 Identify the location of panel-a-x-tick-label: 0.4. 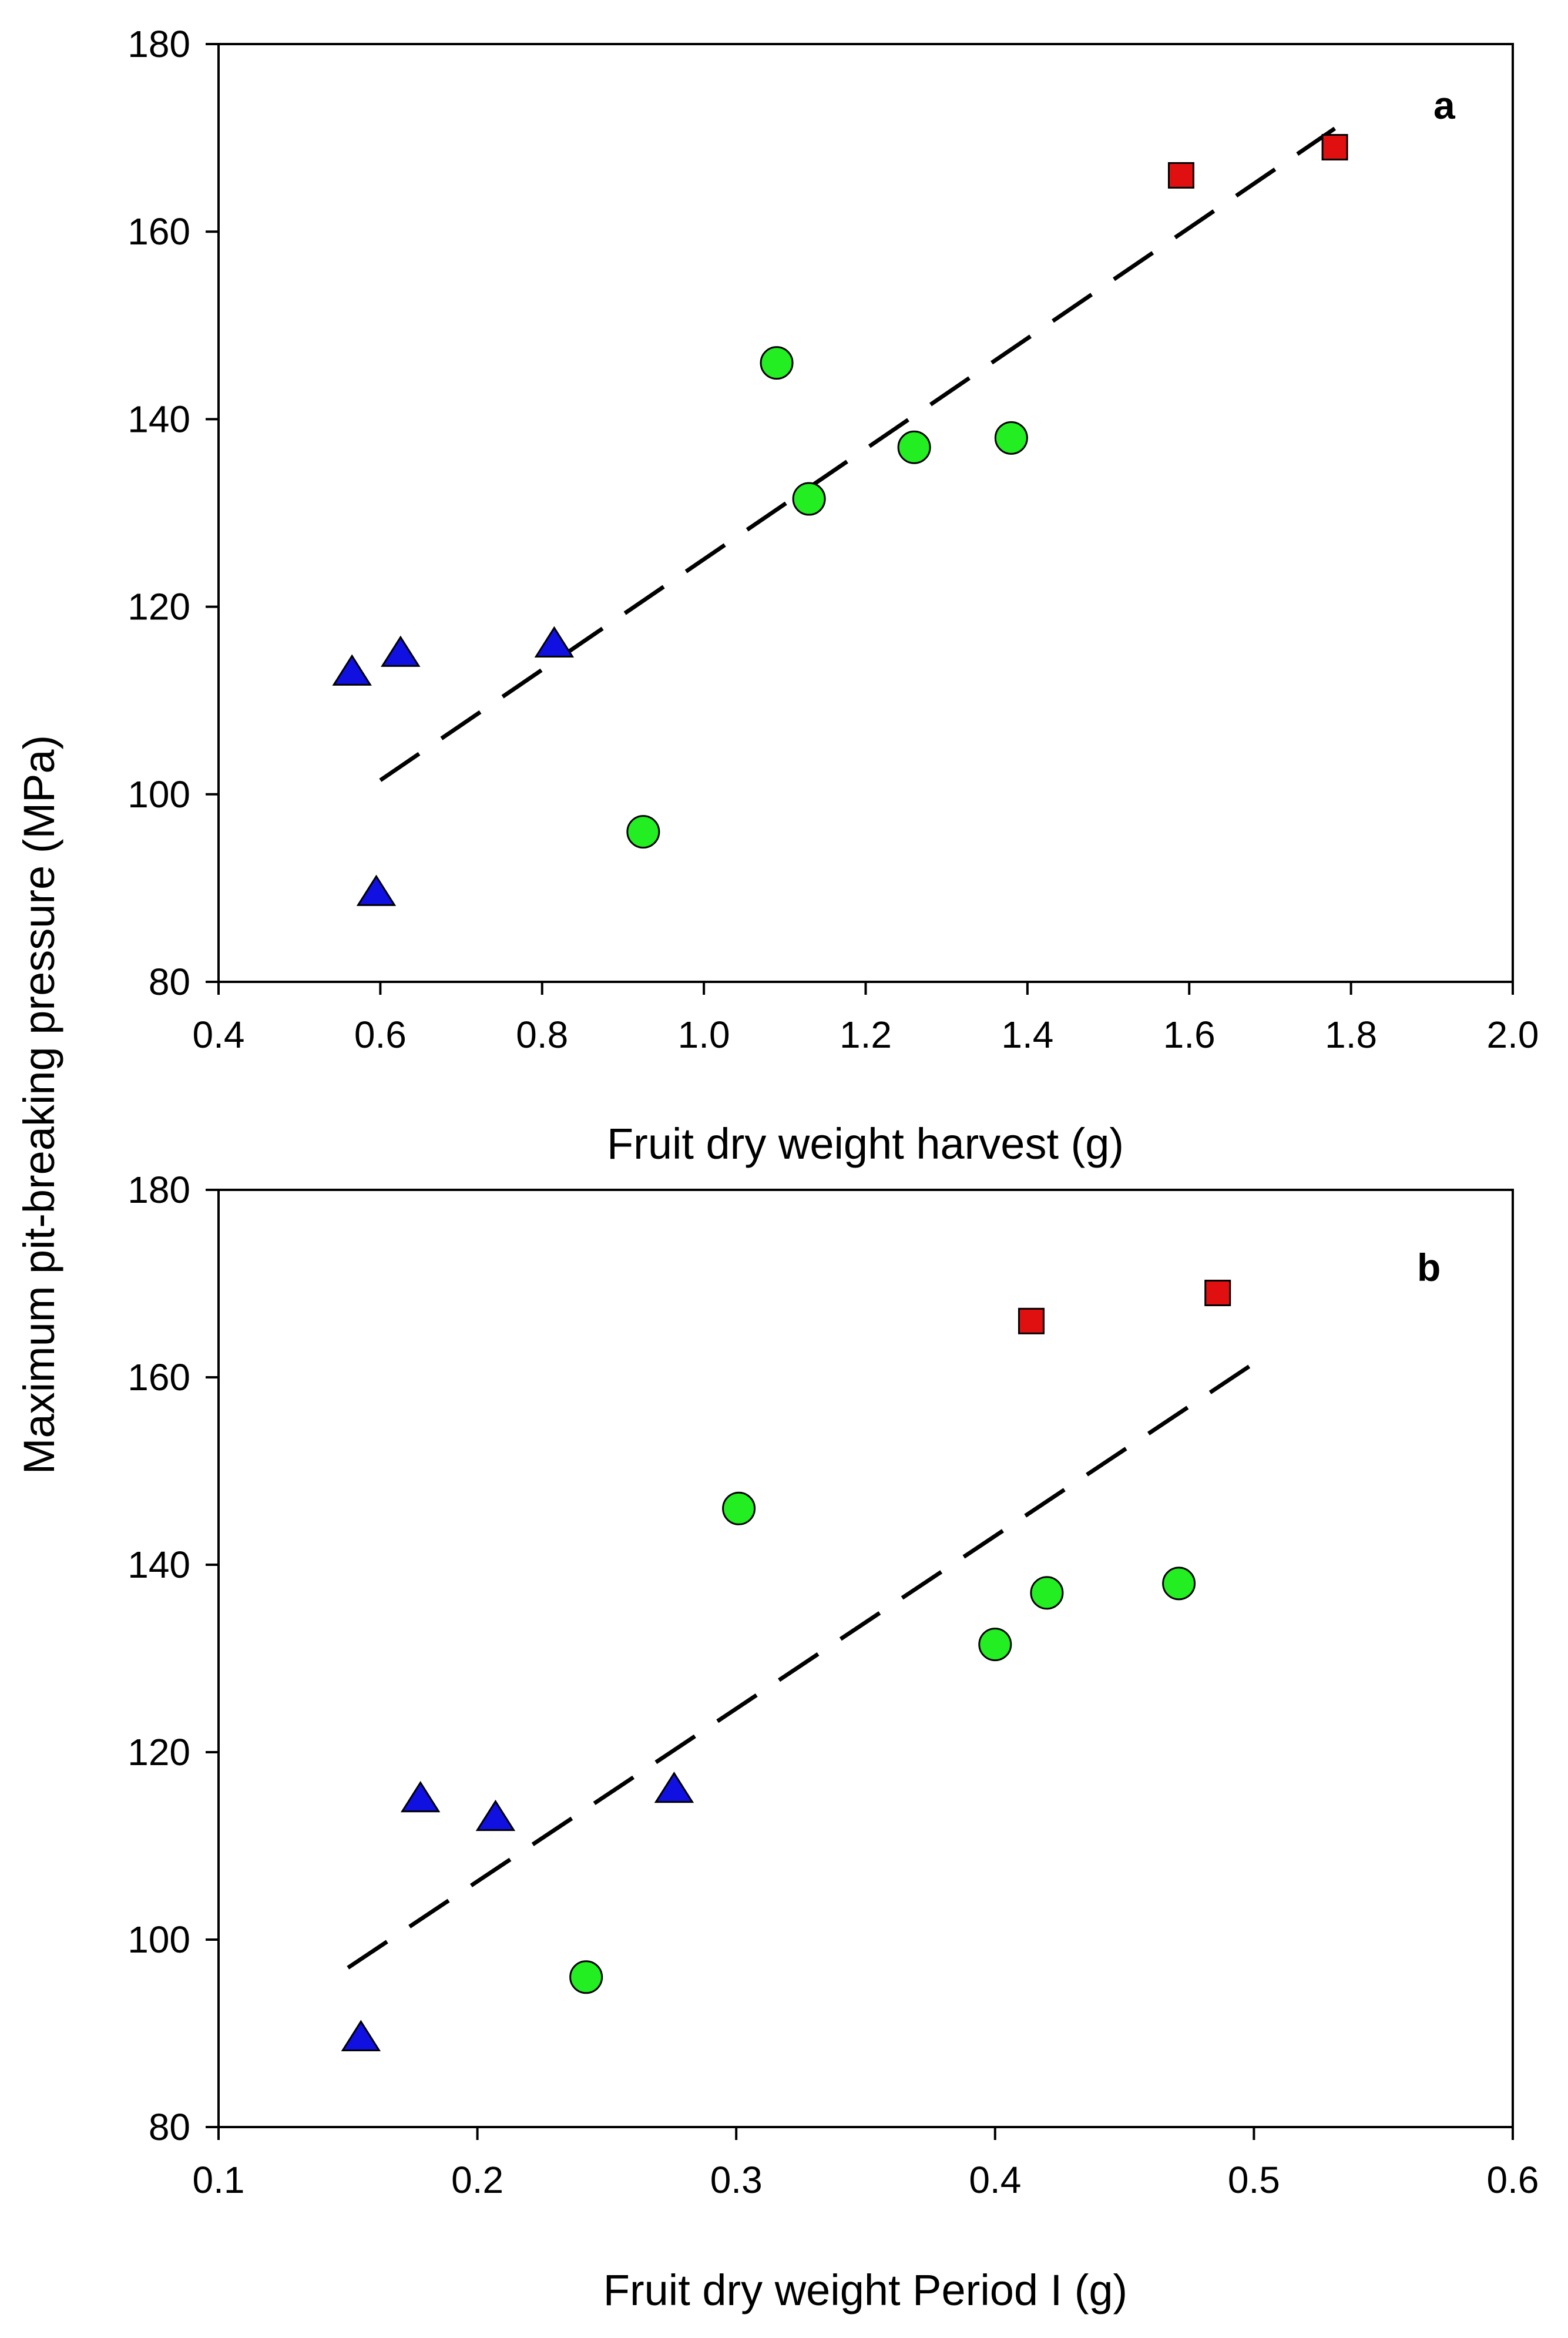
(219, 1035).